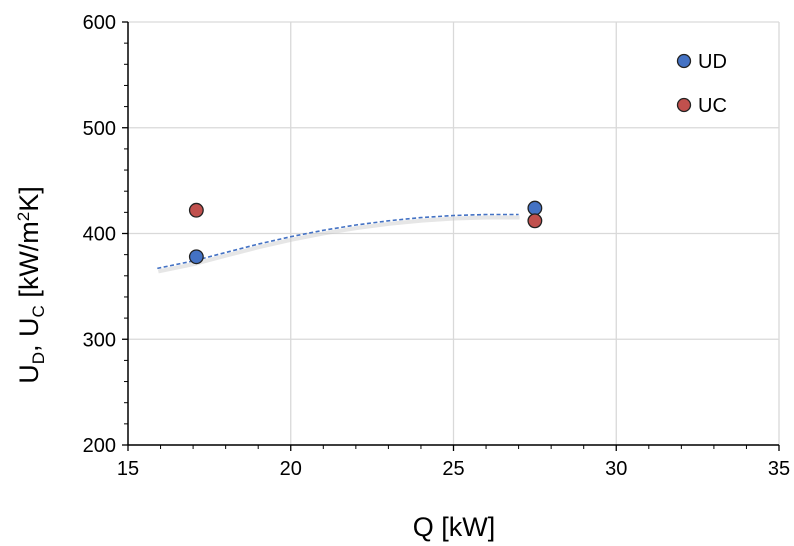 The width and height of the screenshot is (794, 546). Describe the element at coordinates (616, 469) in the screenshot. I see `x-tick-label: 30` at that location.